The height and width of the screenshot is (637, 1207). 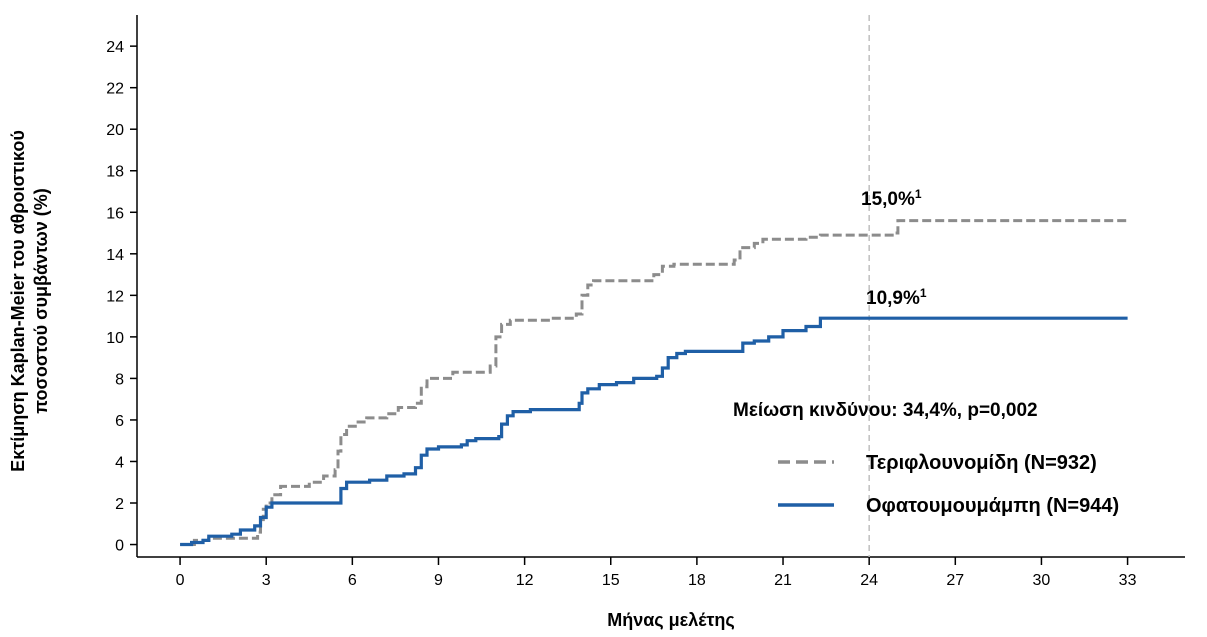 I want to click on x-tick-label: 21, so click(x=783, y=580).